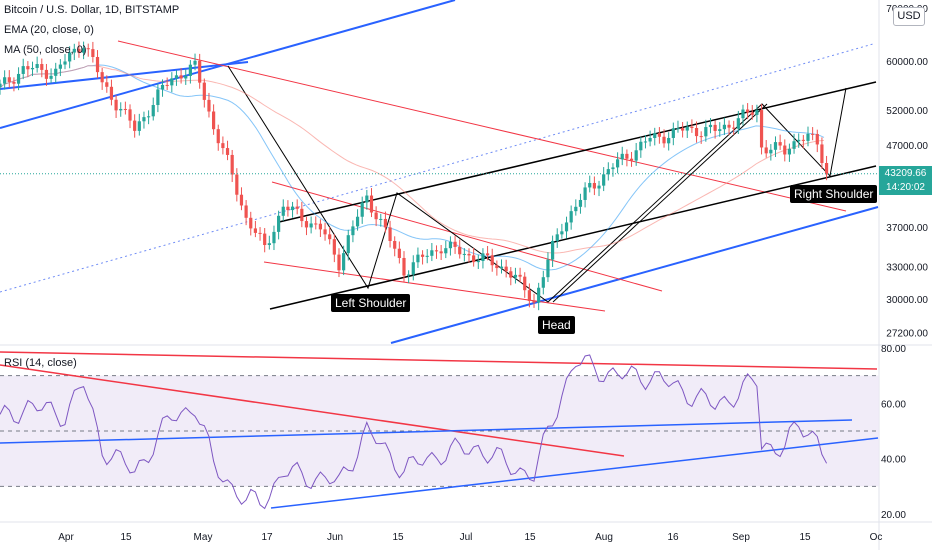  What do you see at coordinates (741, 537) in the screenshot?
I see `time-tick-label: Sep` at bounding box center [741, 537].